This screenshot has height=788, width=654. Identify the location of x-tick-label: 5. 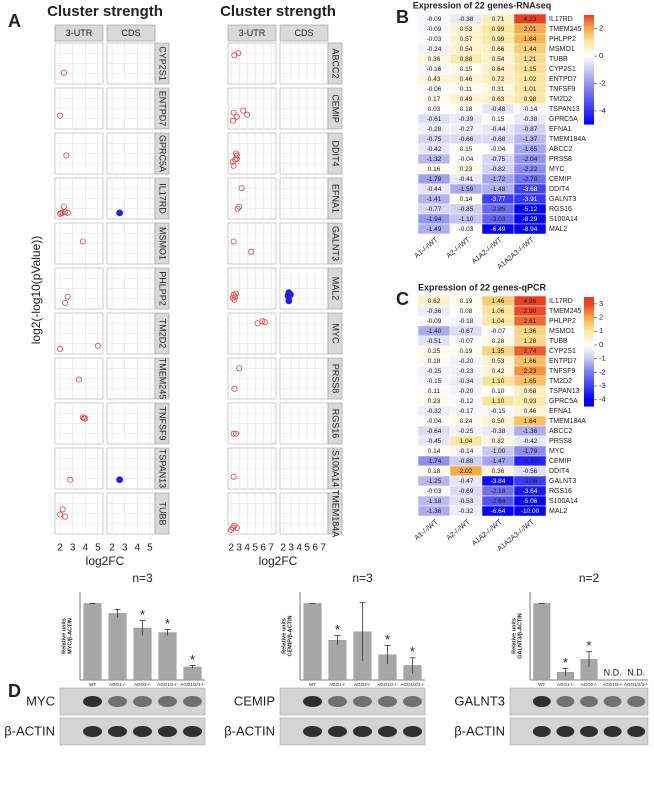
(150, 548).